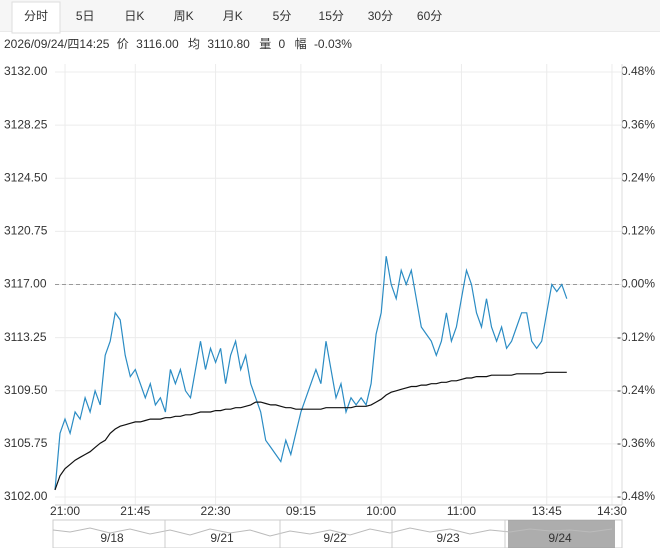 The image size is (660, 548). I want to click on y2-tick-label: 0.24%, so click(638, 177).